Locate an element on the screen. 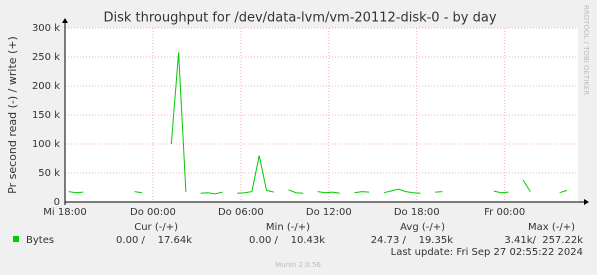  stat-value: 0.00 / 10.43k is located at coordinates (287, 240).